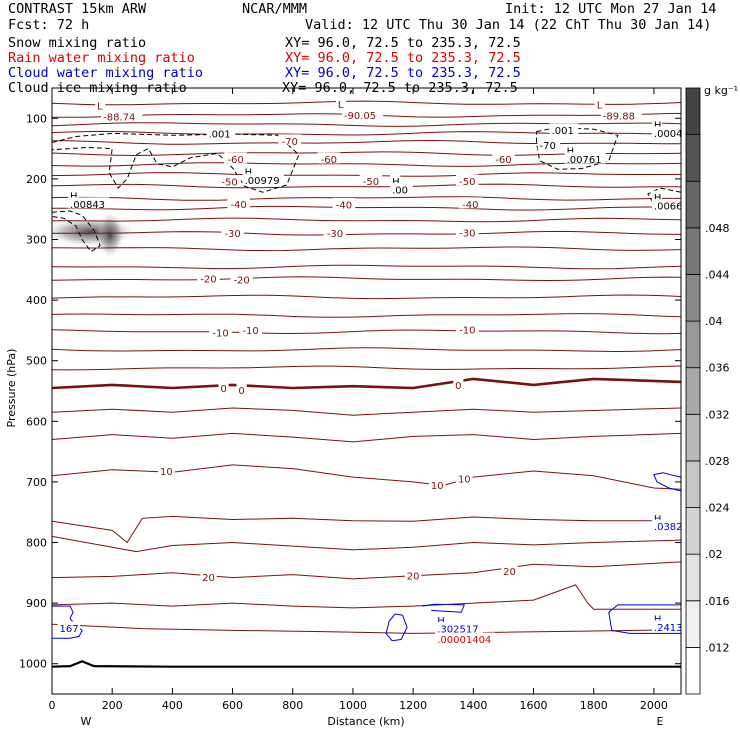 The image size is (740, 740). What do you see at coordinates (403, 73) in the screenshot?
I see `legend-cloud-water-xy: XY= 96.0, 72.5 to 235.3, 72.5` at bounding box center [403, 73].